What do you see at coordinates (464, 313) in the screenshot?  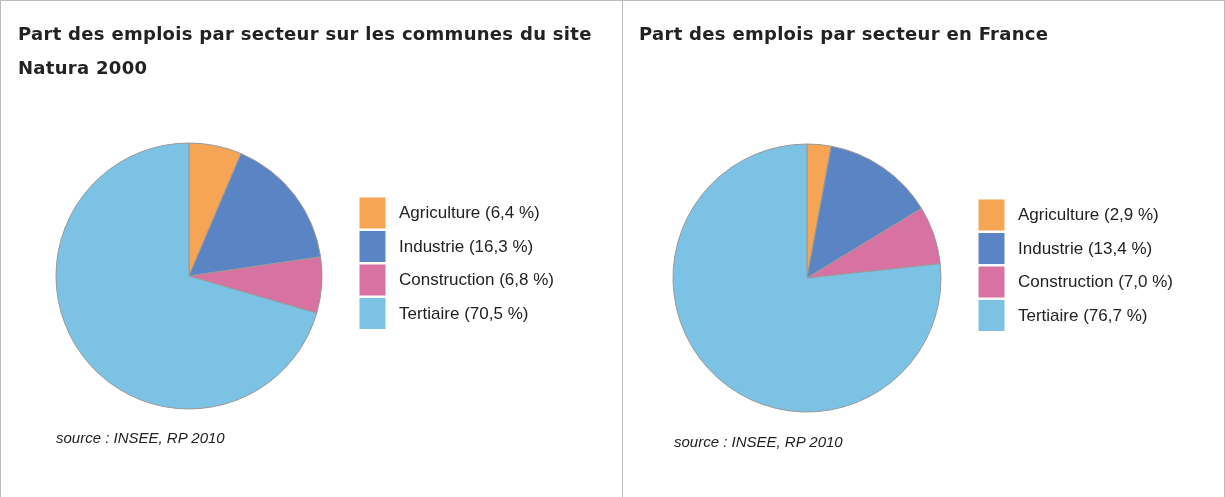 I see `legend-label: Tertiaire (70,5 %)` at bounding box center [464, 313].